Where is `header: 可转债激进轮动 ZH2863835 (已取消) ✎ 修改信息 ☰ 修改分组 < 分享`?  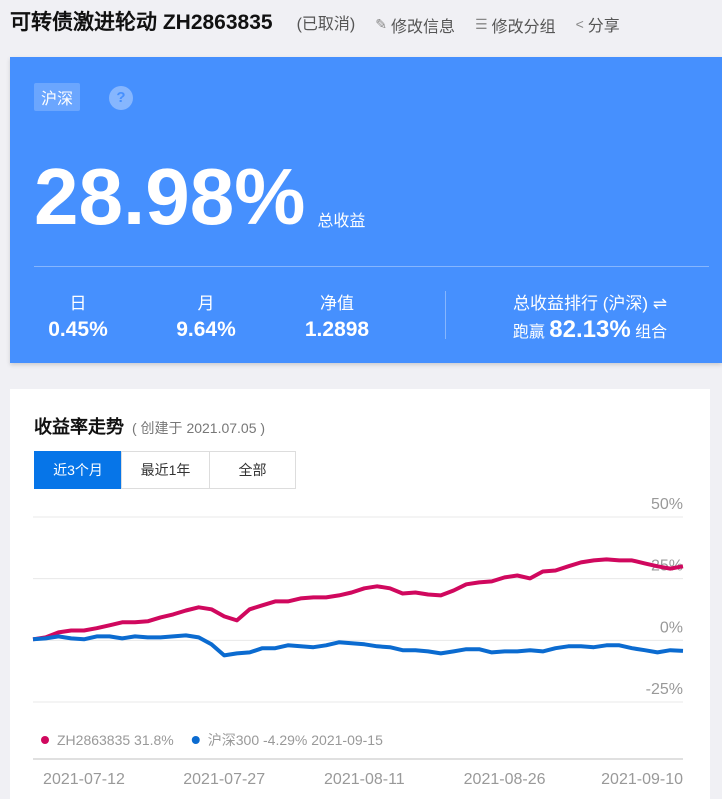
header: 可转债激进轮动 ZH2863835 (已取消) ✎ 修改信息 ☰ 修改分组 < 分享 is located at coordinates (366, 21).